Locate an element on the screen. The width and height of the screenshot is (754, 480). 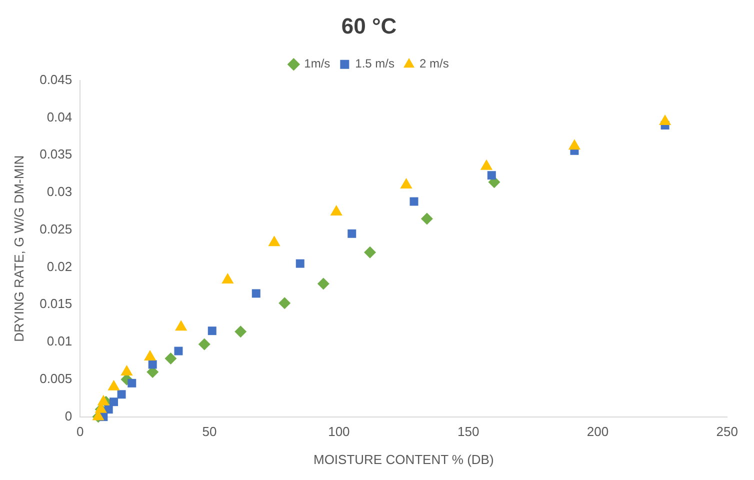
x-tick-label: 50 is located at coordinates (209, 432).